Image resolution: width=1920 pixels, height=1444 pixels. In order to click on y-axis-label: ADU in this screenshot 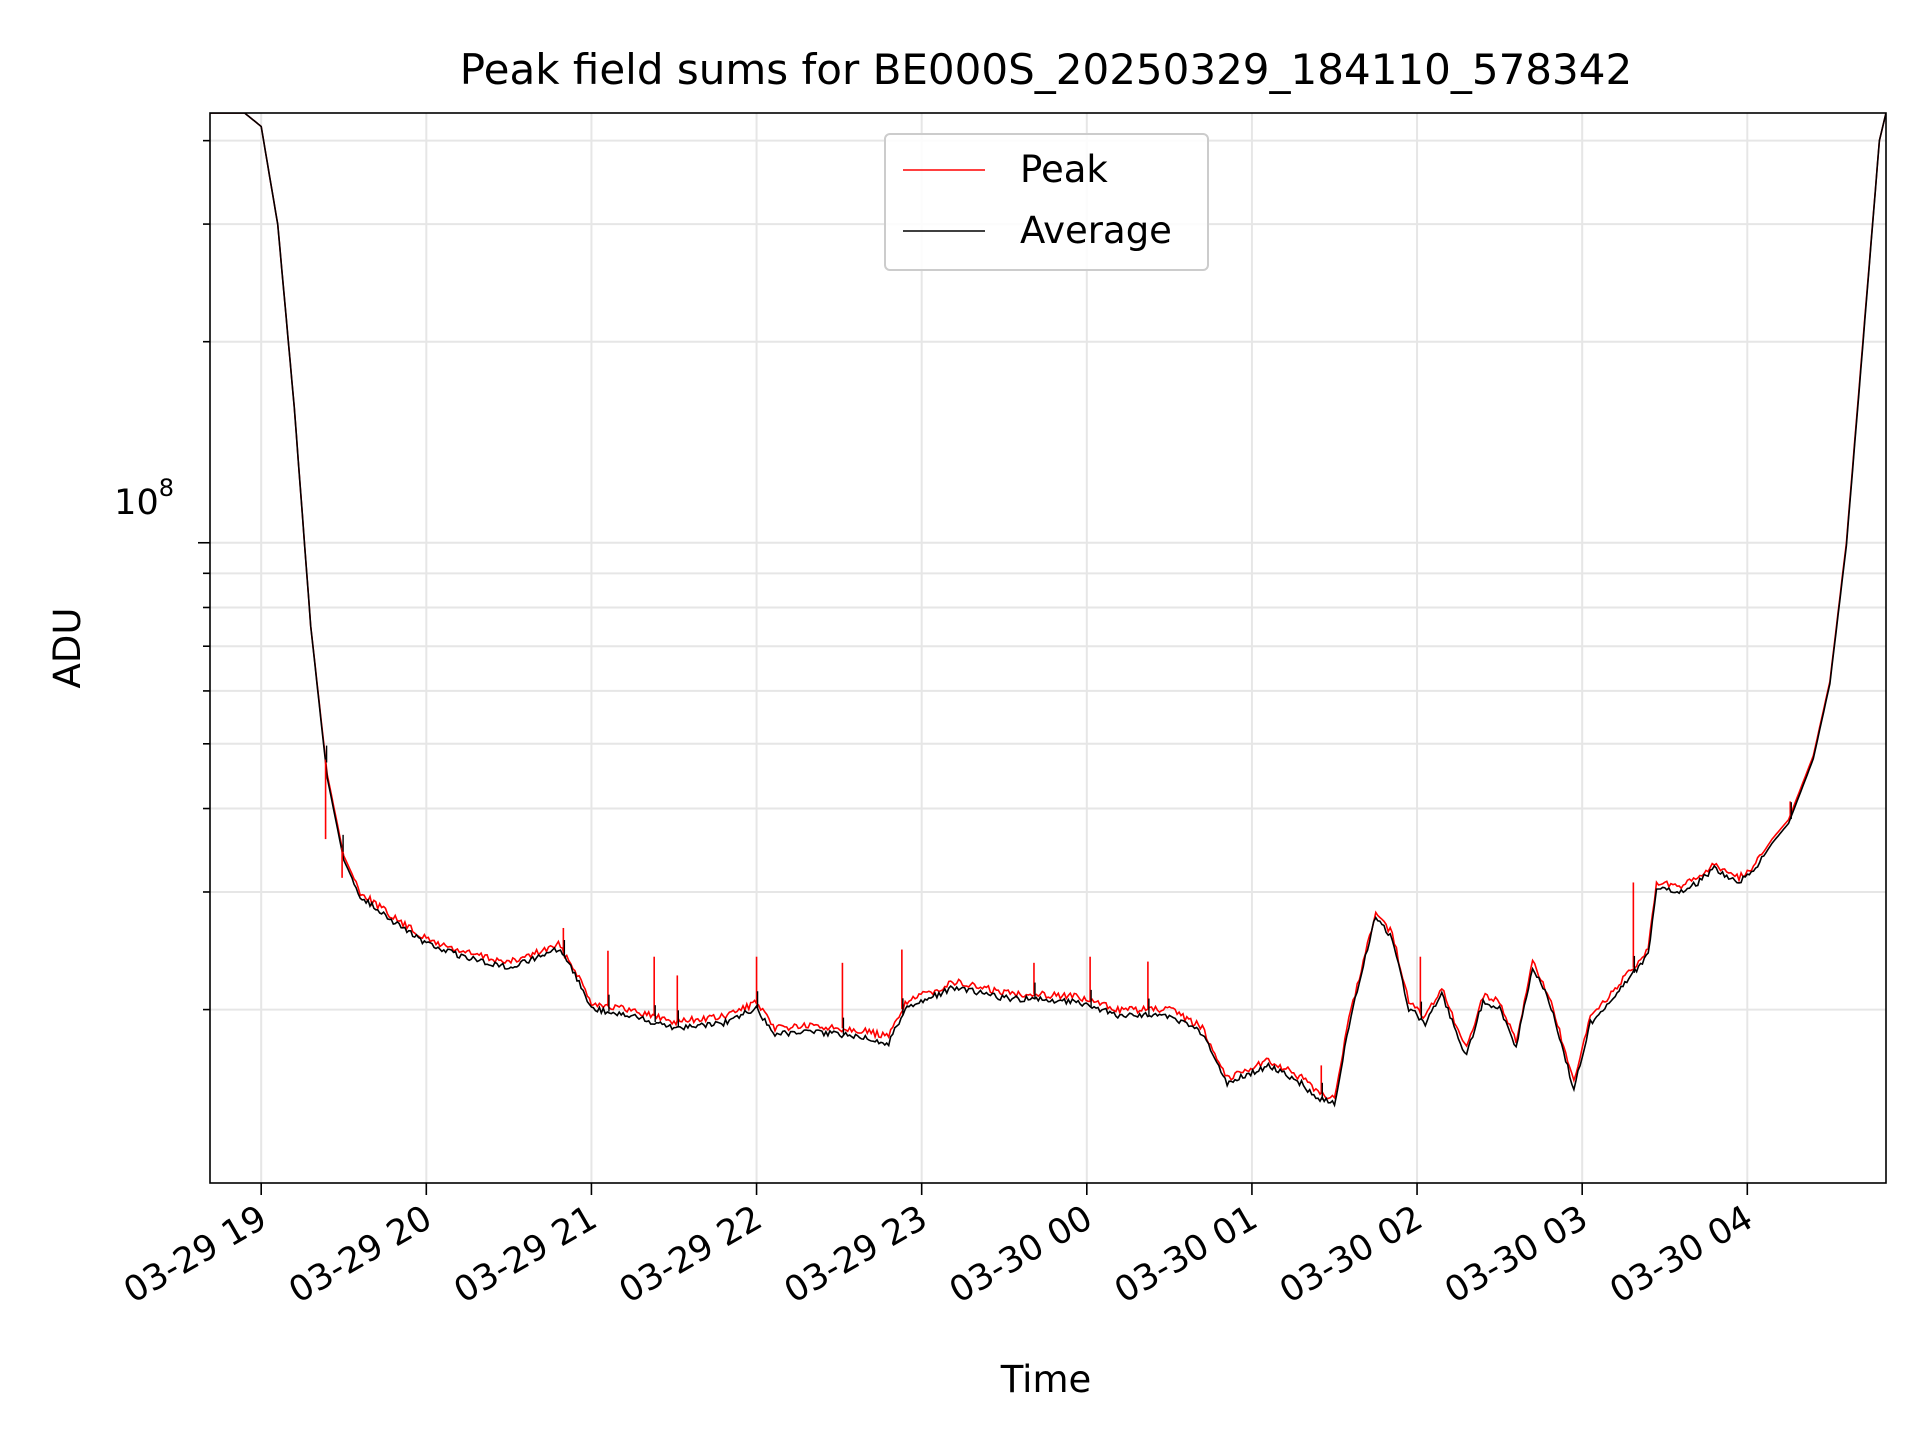, I will do `click(67, 648)`.